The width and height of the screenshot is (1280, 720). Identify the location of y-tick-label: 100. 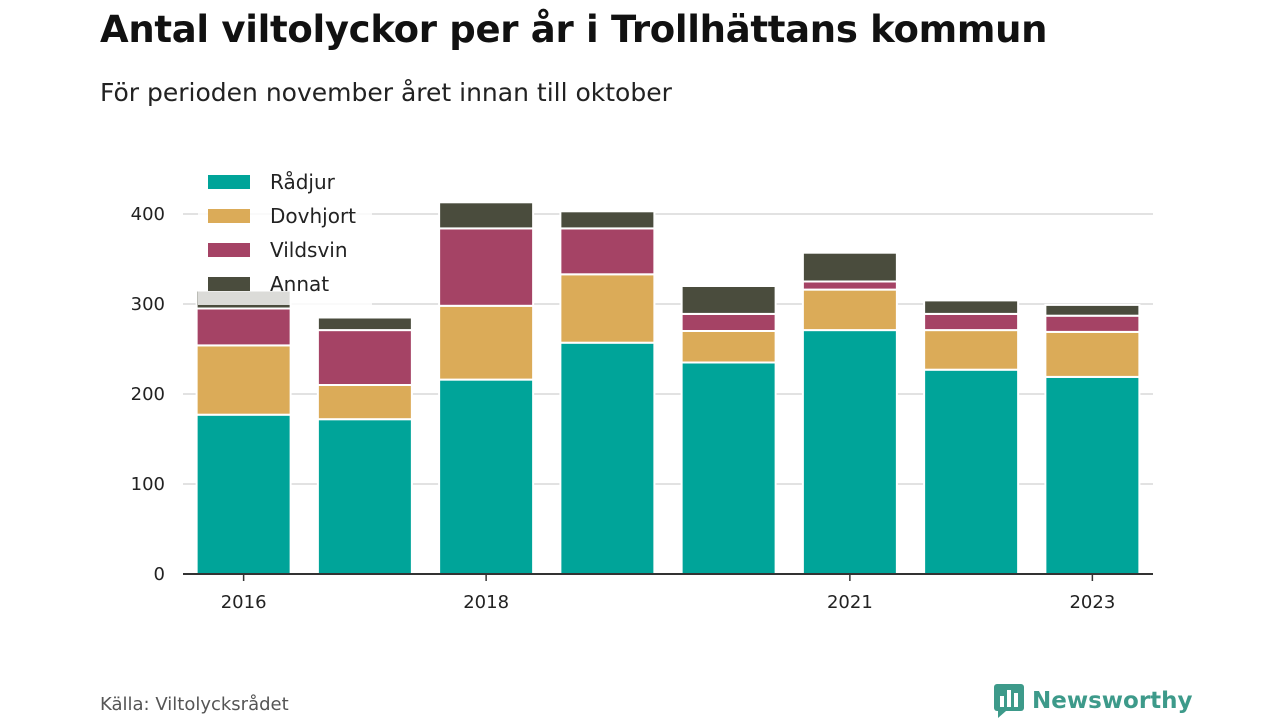
(148, 484).